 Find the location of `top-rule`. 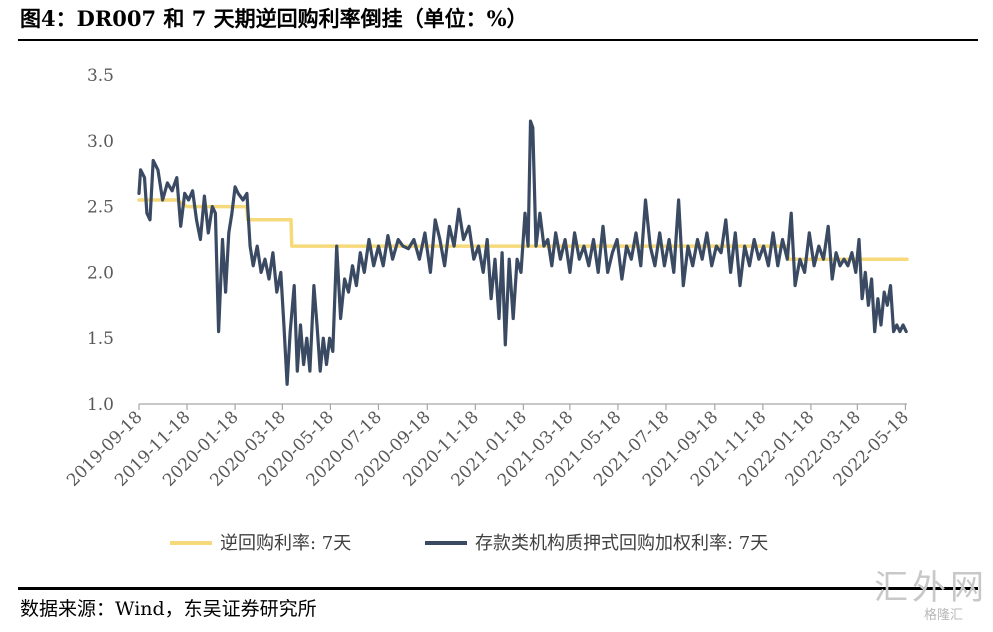

top-rule is located at coordinates (498, 40).